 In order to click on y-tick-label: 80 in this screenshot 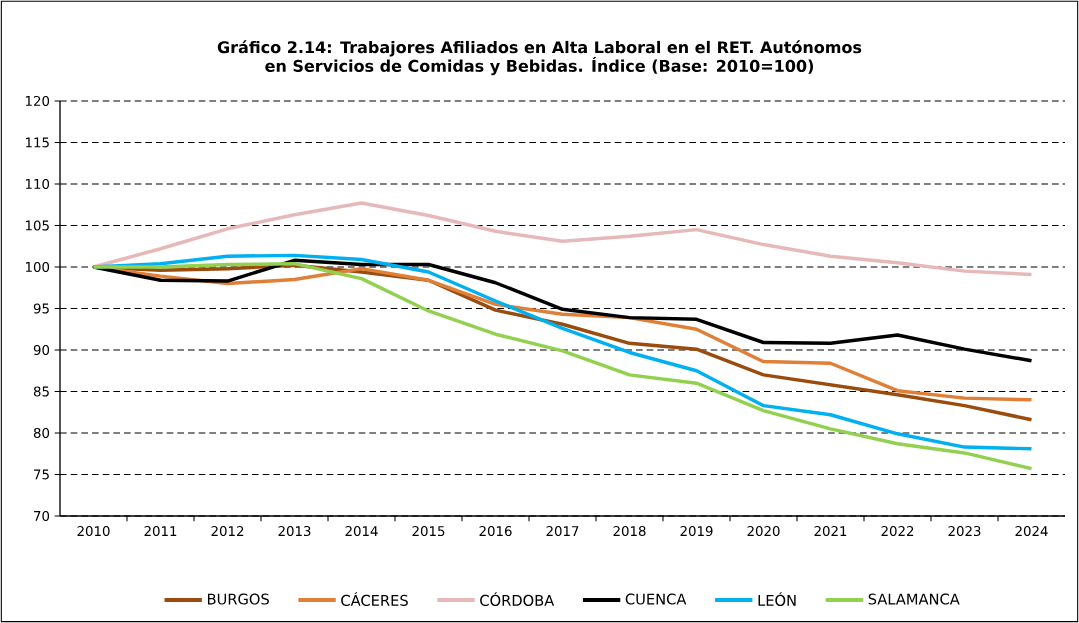, I will do `click(41, 433)`.